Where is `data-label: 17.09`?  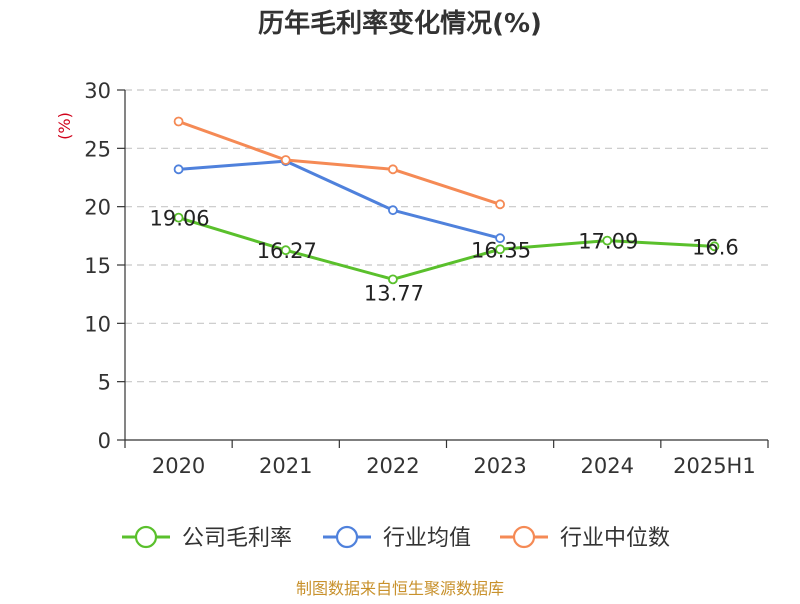
data-label: 17.09 is located at coordinates (608, 242).